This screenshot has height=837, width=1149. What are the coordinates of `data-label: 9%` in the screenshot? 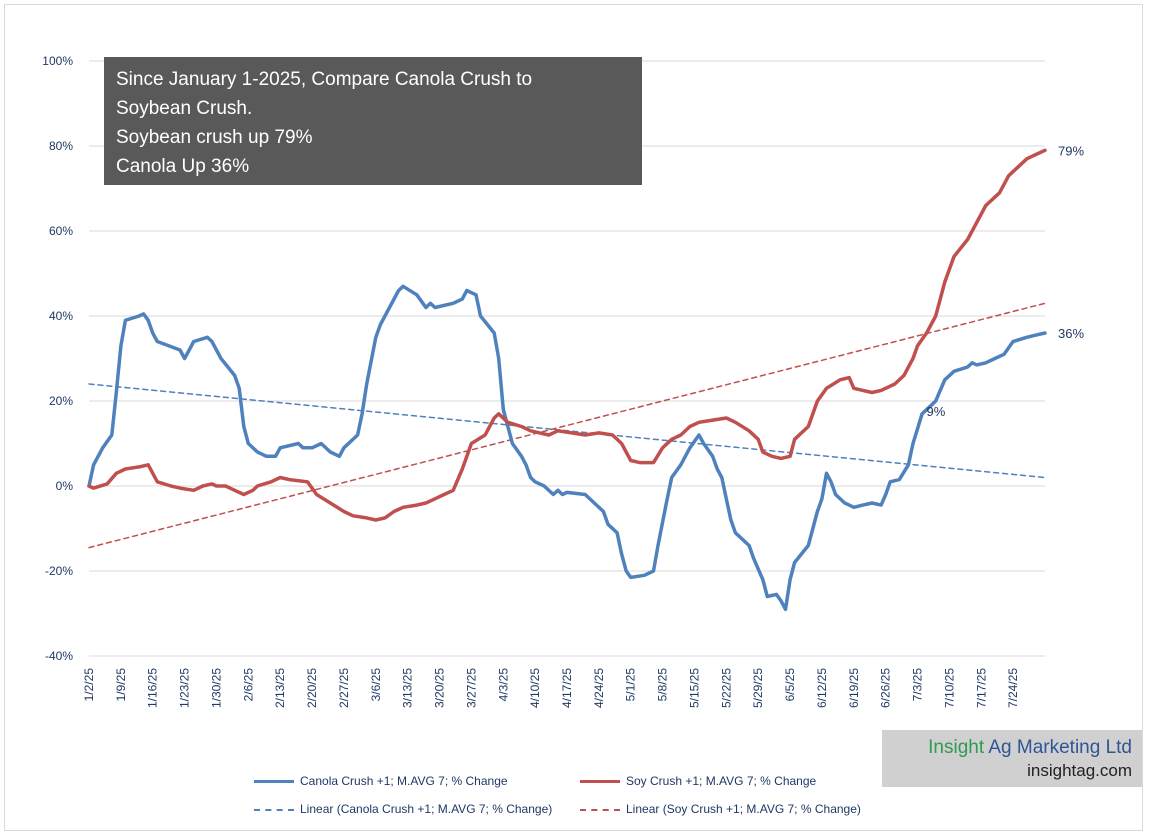 It's located at (936, 411).